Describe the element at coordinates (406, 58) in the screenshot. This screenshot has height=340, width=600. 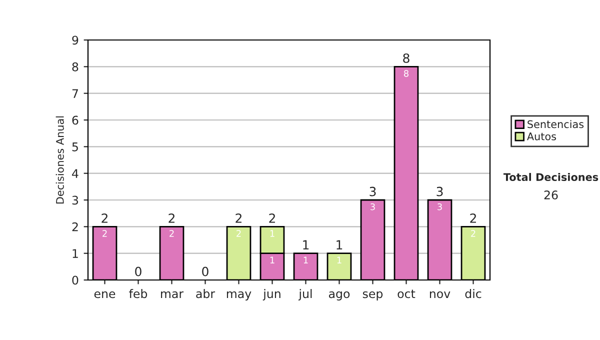
I see `total-label: 8` at that location.